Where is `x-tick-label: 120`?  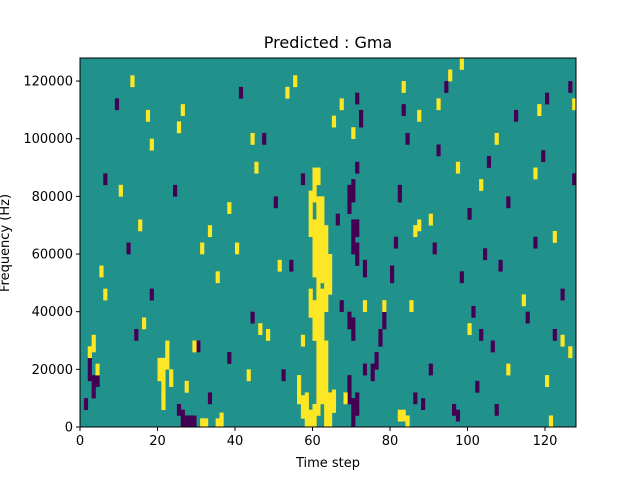 x-tick-label: 120 is located at coordinates (545, 441).